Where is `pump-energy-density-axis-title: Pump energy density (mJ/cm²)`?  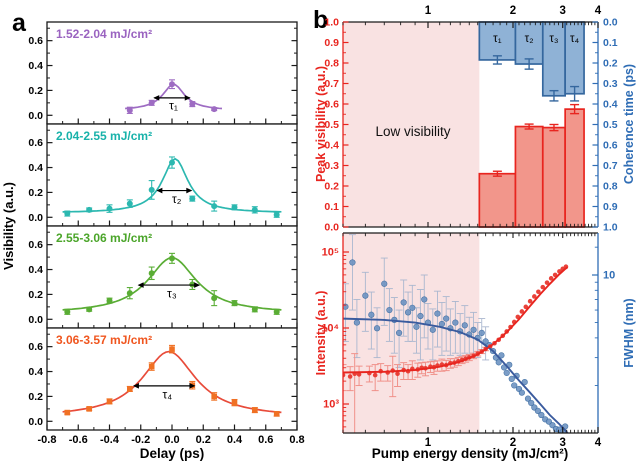 pump-energy-density-axis-title: Pump energy density (mJ/cm²) is located at coordinates (470, 453).